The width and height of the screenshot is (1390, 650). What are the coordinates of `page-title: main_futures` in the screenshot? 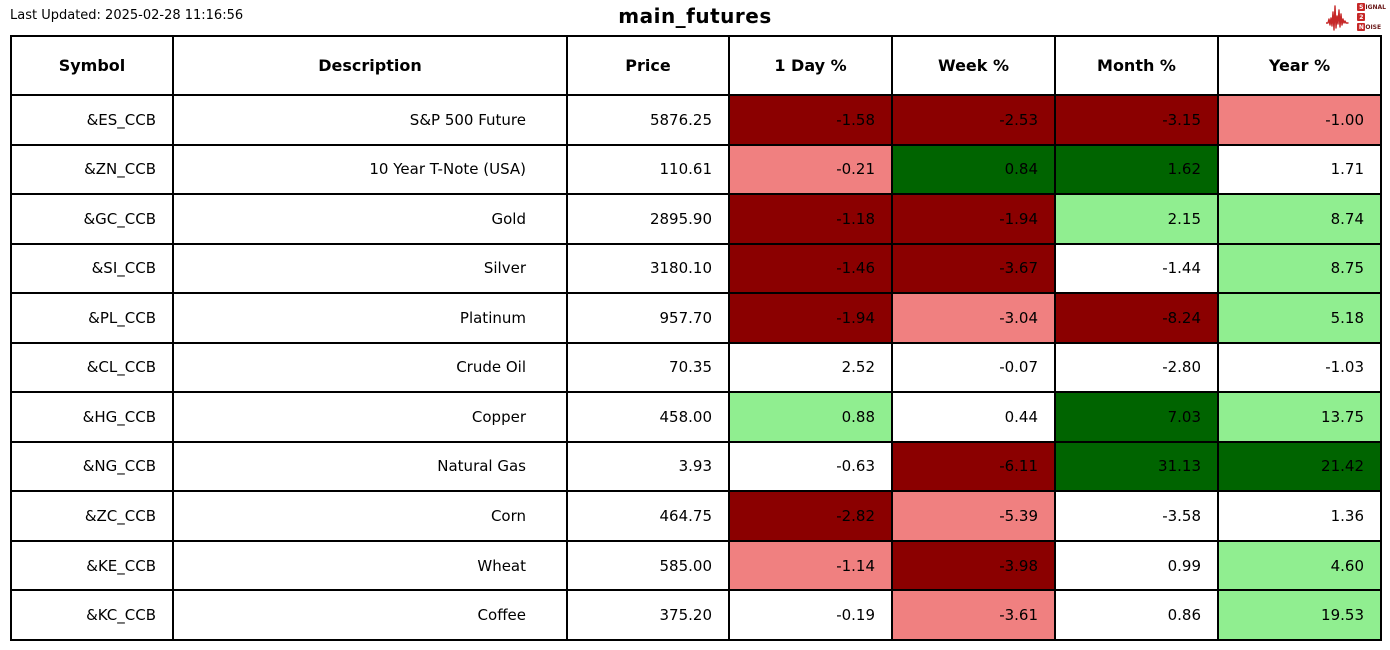 It's located at (695, 16).